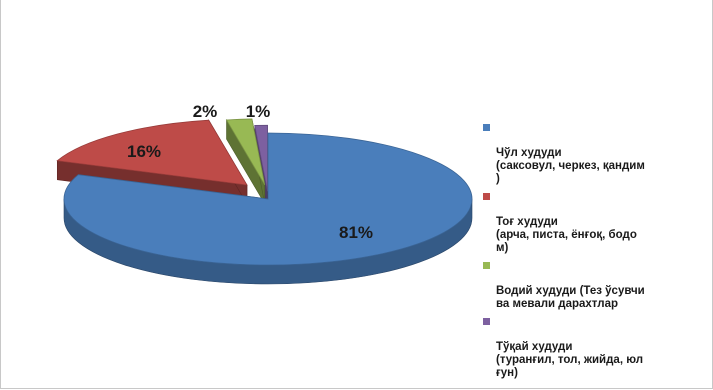 This screenshot has width=713, height=390. I want to click on slice-label-3: 2%, so click(205, 111).